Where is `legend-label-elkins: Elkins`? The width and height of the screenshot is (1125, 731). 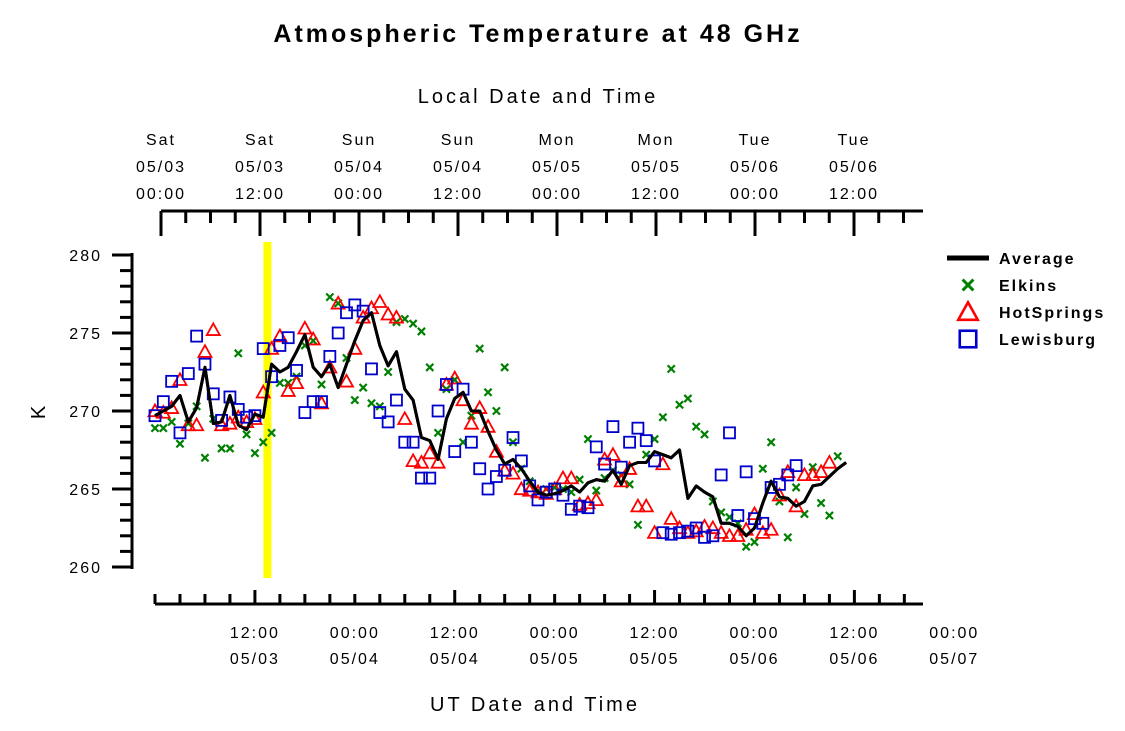
legend-label-elkins: Elkins is located at coordinates (1028, 286).